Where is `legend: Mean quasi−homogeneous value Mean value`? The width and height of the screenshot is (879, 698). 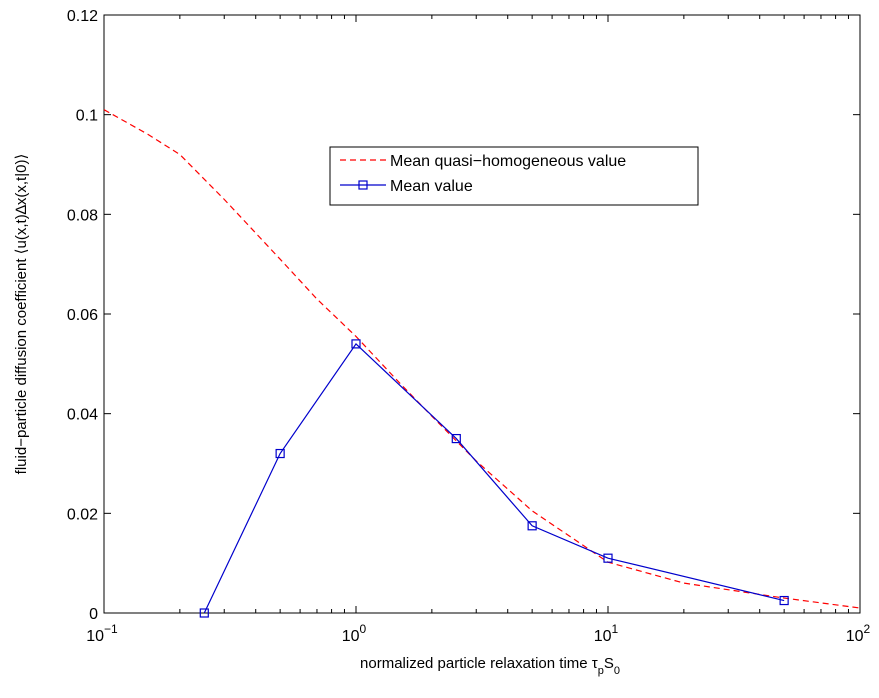 legend: Mean quasi−homogeneous value Mean value is located at coordinates (514, 176).